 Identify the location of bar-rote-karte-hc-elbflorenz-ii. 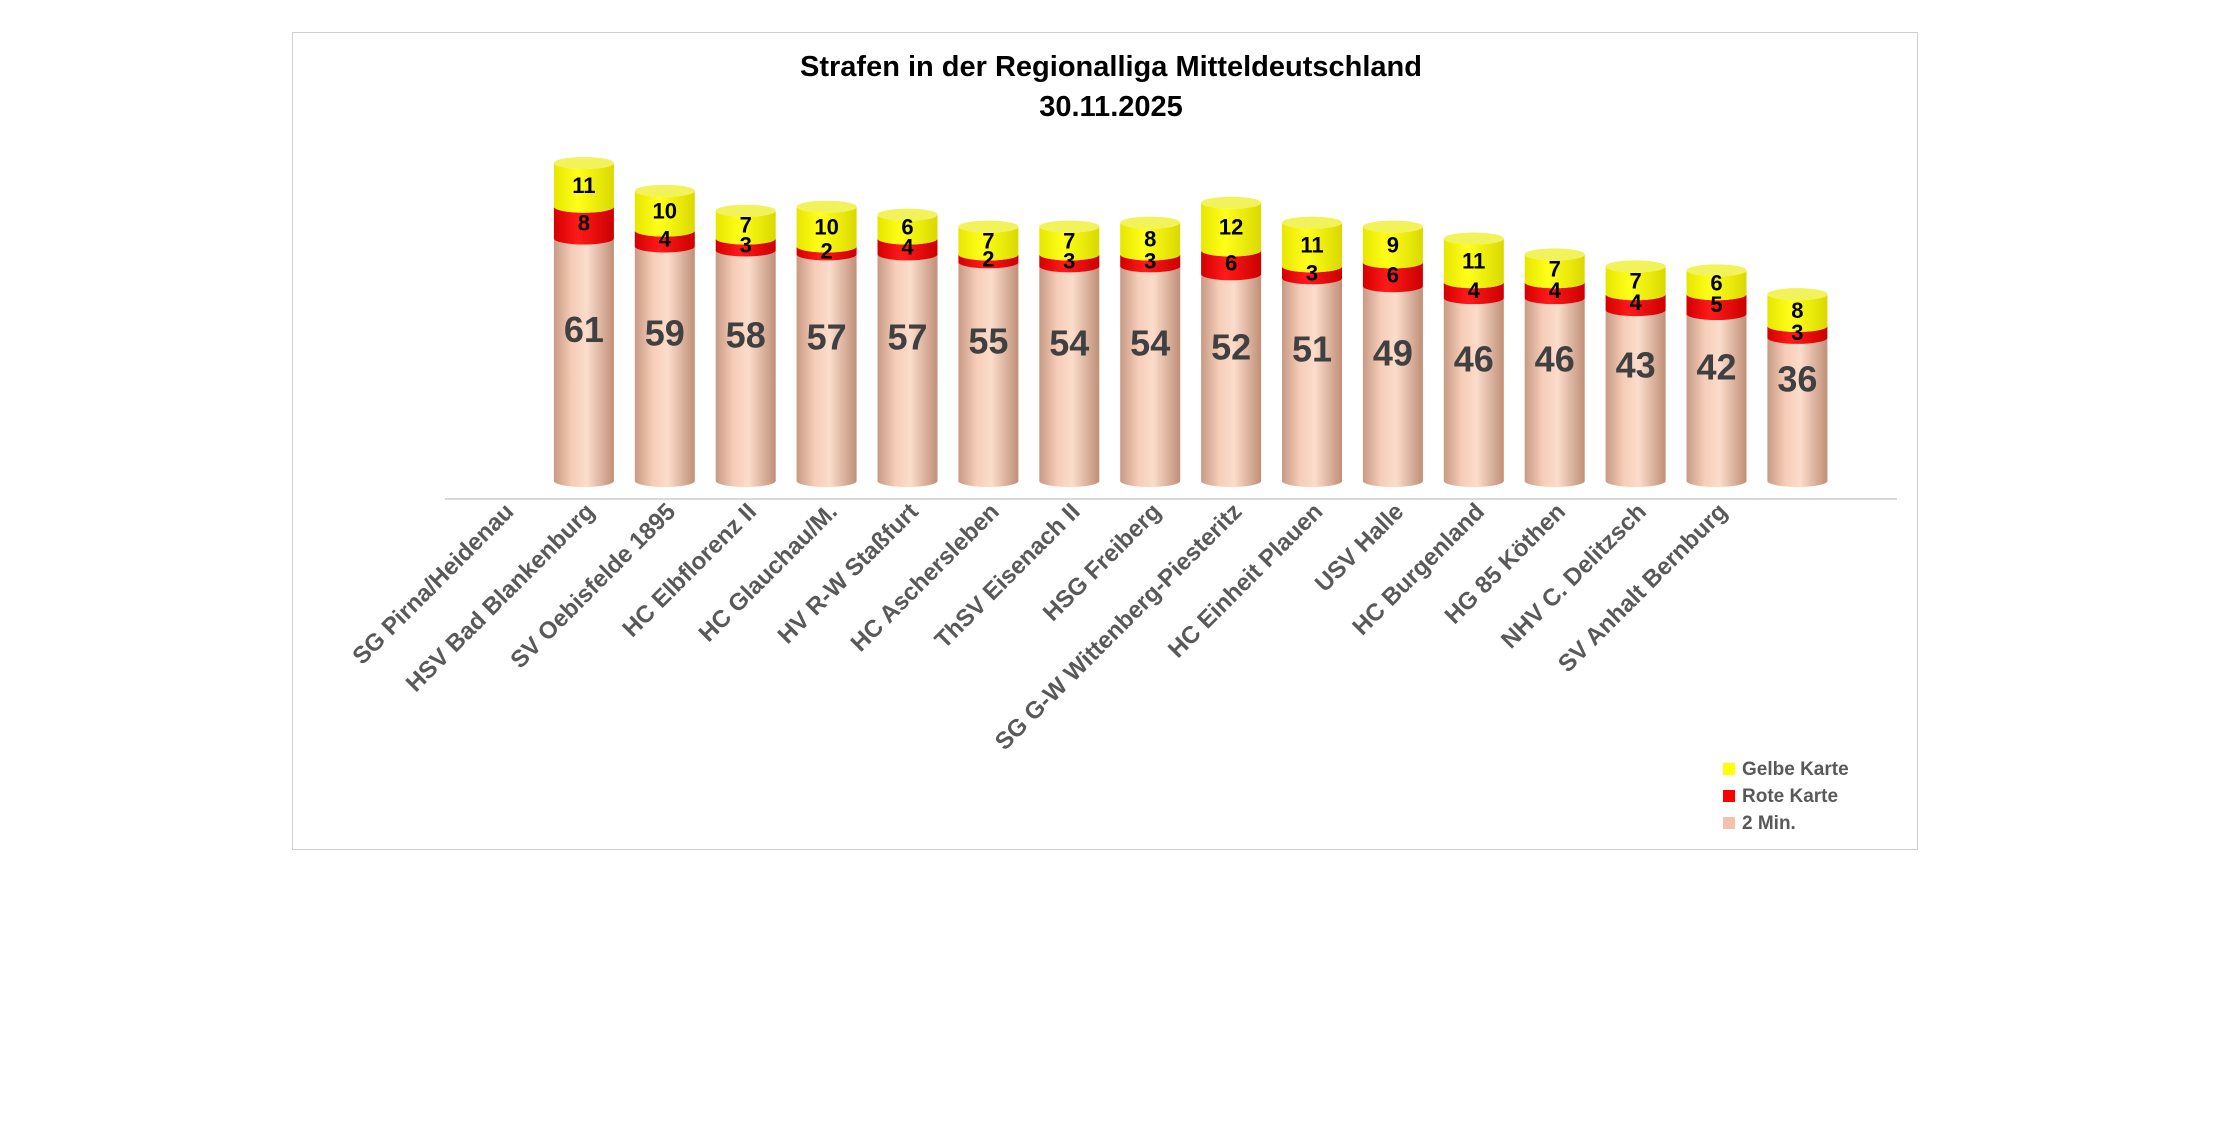
(826, 253).